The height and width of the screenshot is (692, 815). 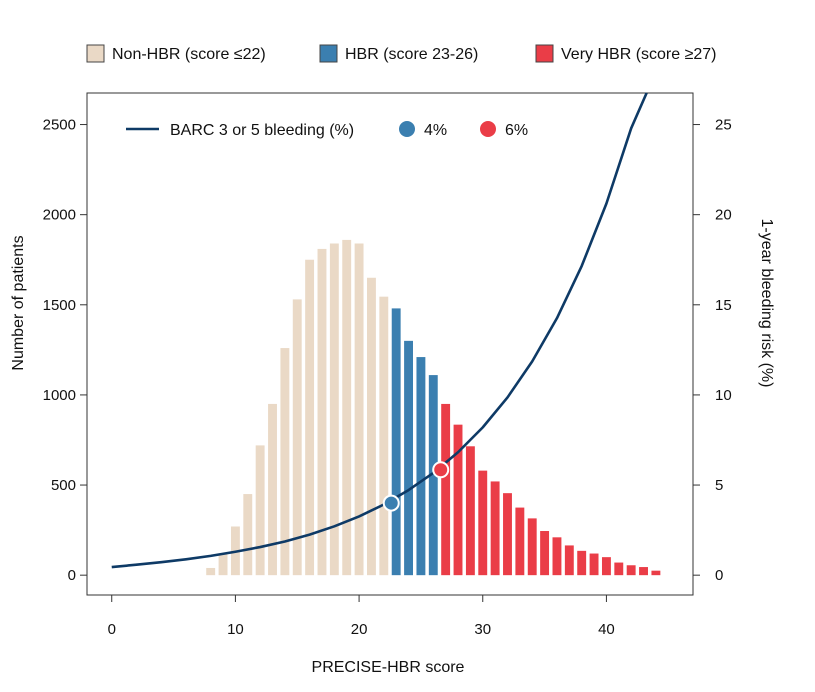 What do you see at coordinates (723, 125) in the screenshot?
I see `y-right-tick-label-25: 25` at bounding box center [723, 125].